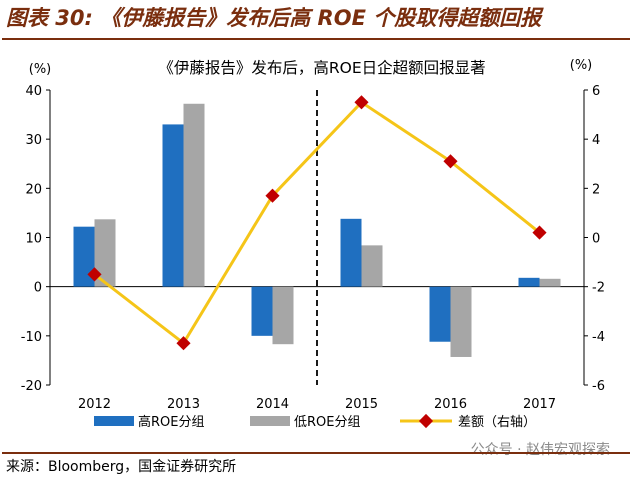  I want to click on legend-label-diff: 差额（右轴）, so click(497, 422).